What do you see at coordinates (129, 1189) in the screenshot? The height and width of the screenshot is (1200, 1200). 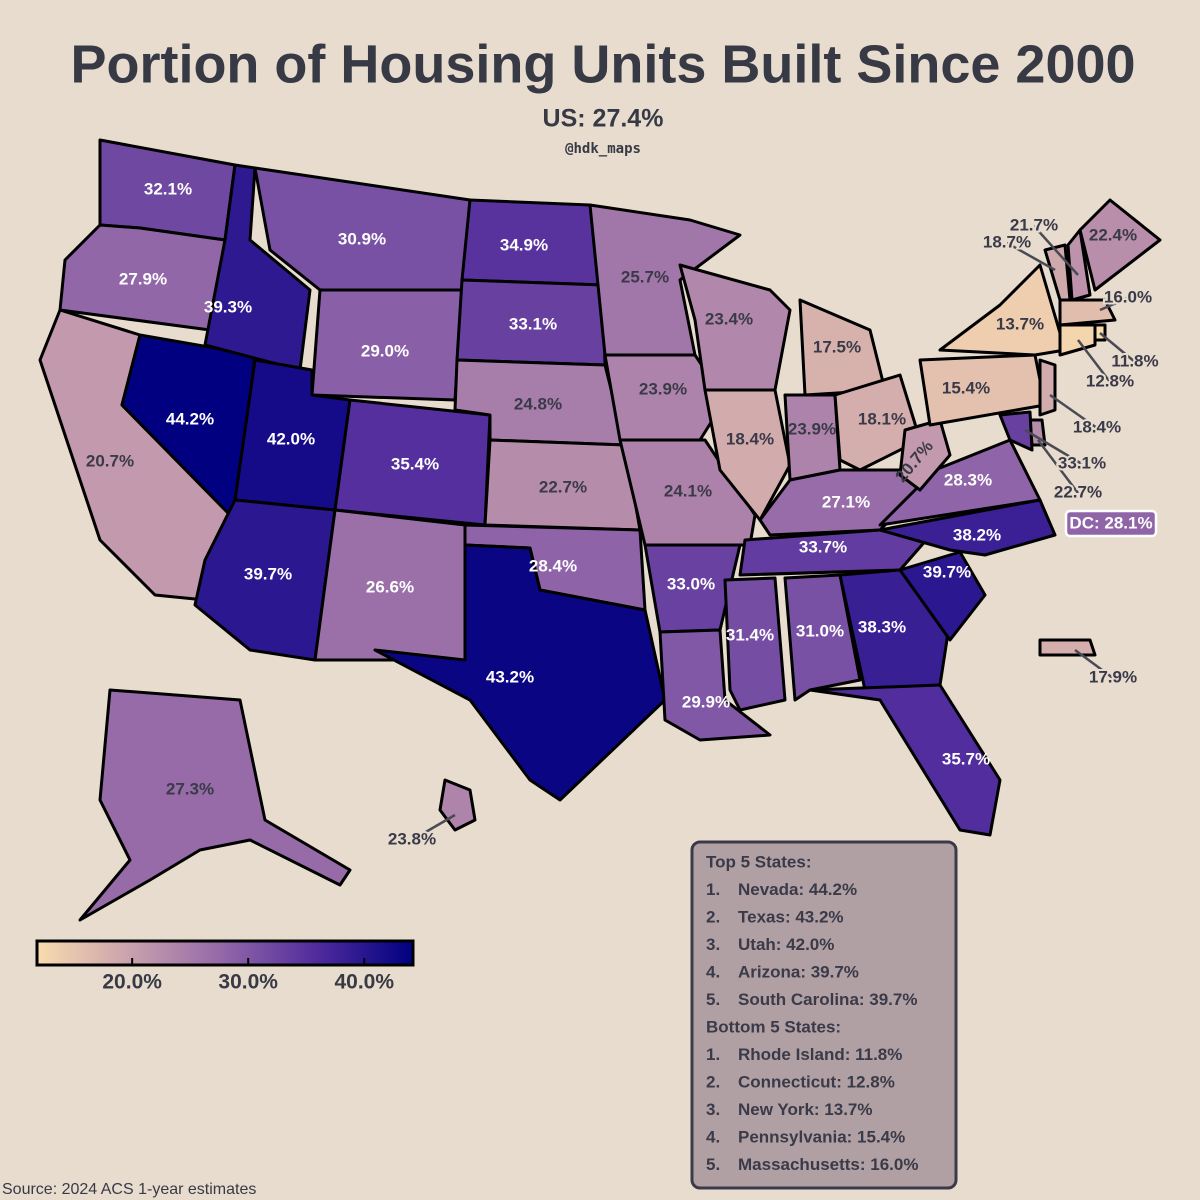 I see `source: Source: 2024 ACS 1-year estimates` at bounding box center [129, 1189].